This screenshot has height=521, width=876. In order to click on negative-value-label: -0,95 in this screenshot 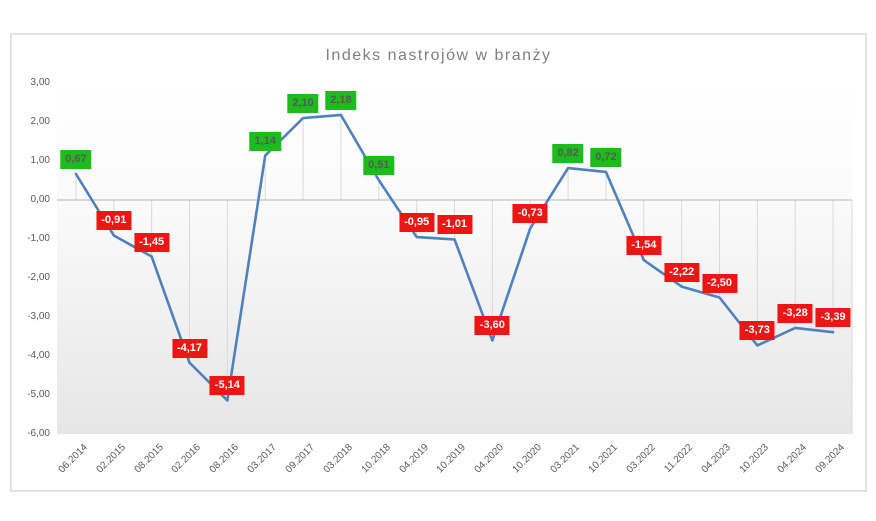, I will do `click(417, 223)`.